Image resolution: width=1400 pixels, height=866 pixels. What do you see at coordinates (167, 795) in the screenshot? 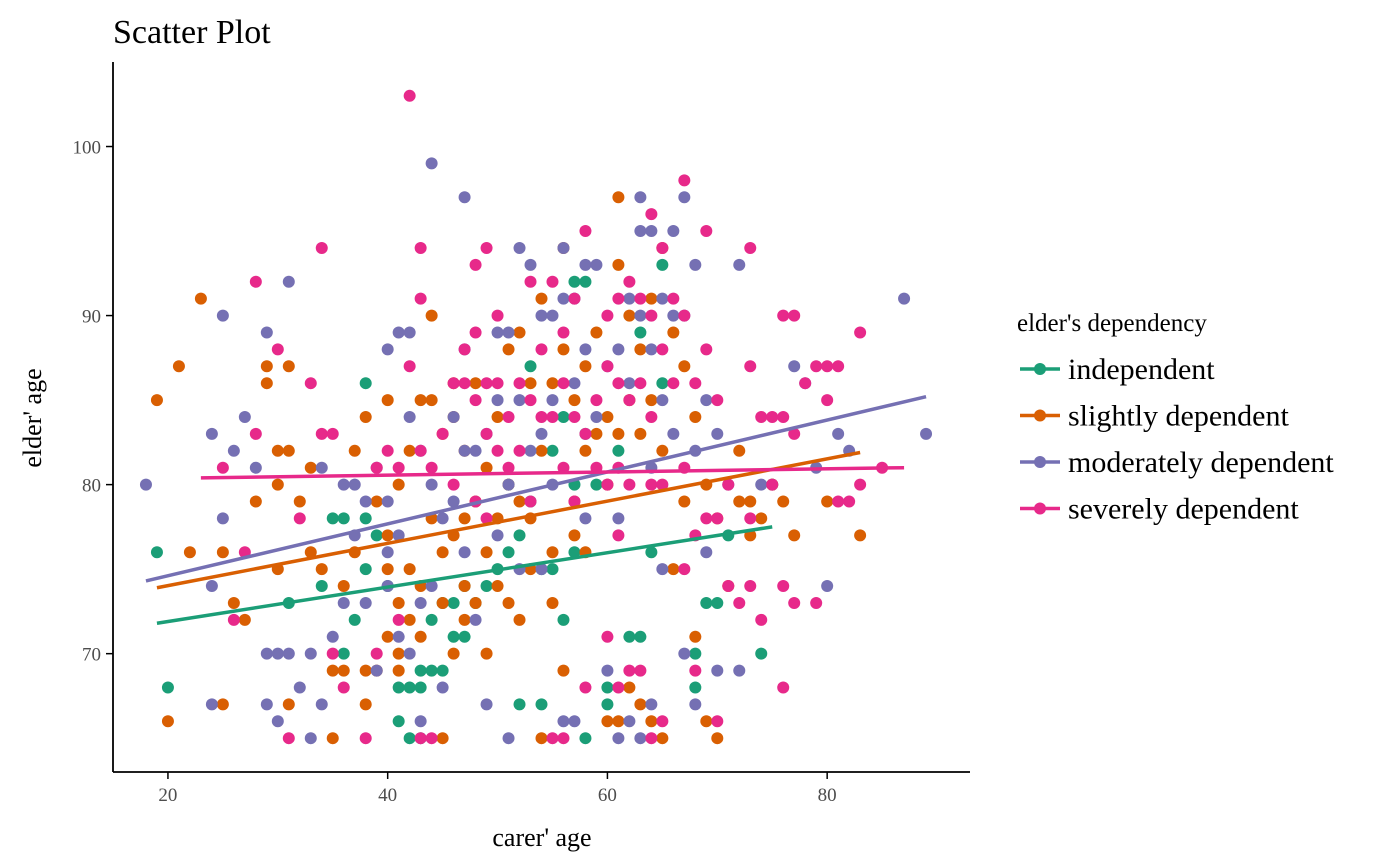
I see `x-tick-label: 20` at bounding box center [167, 795].